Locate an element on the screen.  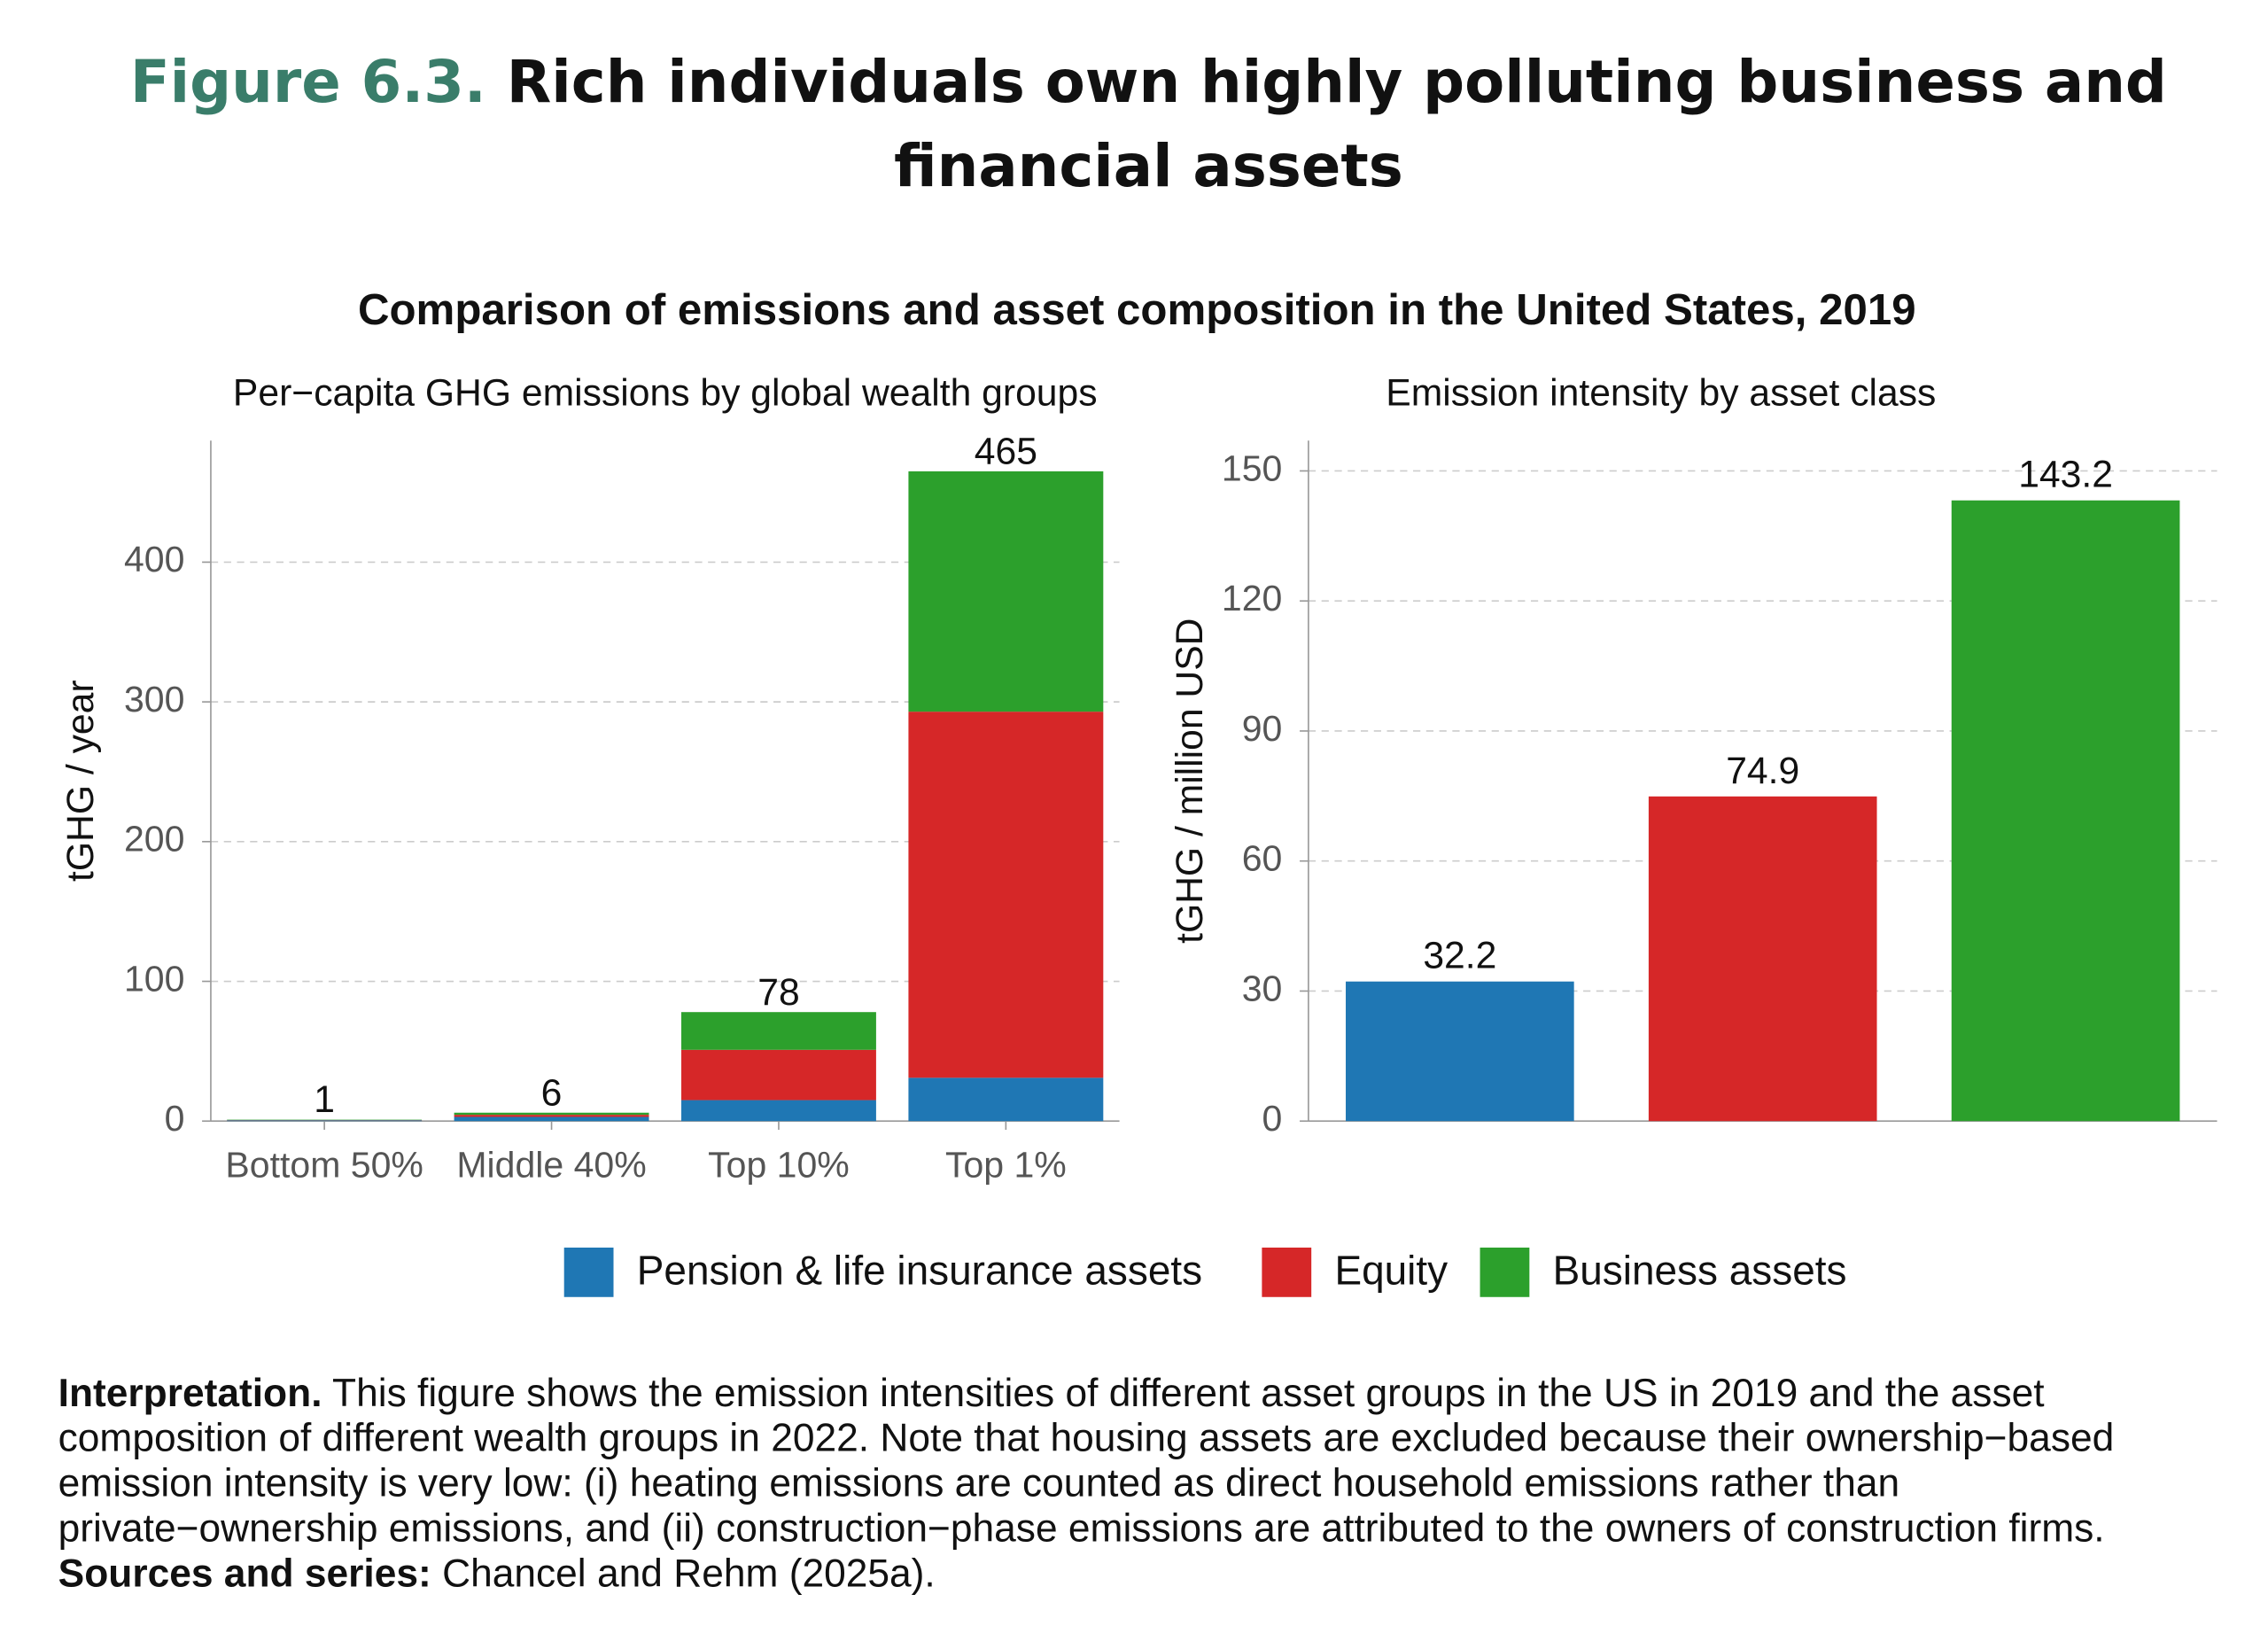
y-tick-label: 400 is located at coordinates (154, 559).